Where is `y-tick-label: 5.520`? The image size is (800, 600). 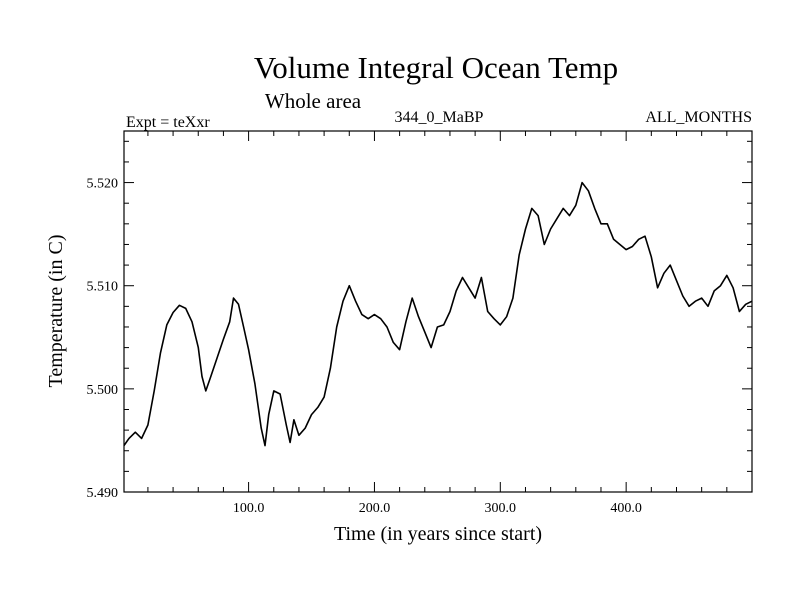 y-tick-label: 5.520 is located at coordinates (103, 184).